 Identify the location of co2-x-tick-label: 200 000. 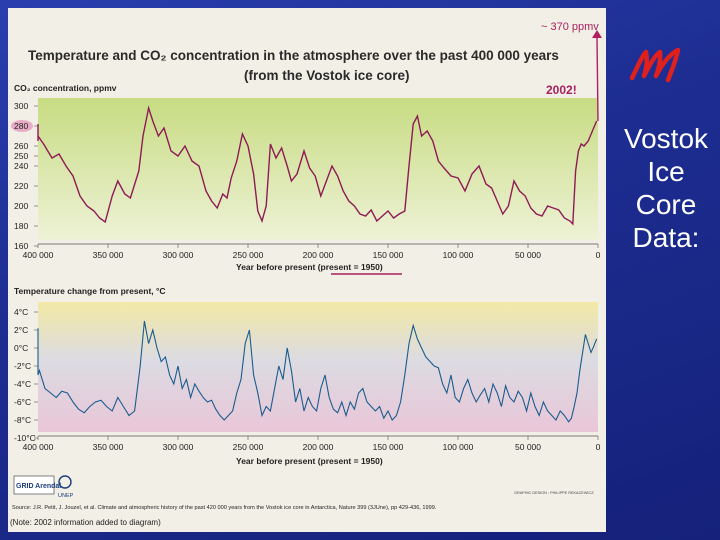
(318, 255).